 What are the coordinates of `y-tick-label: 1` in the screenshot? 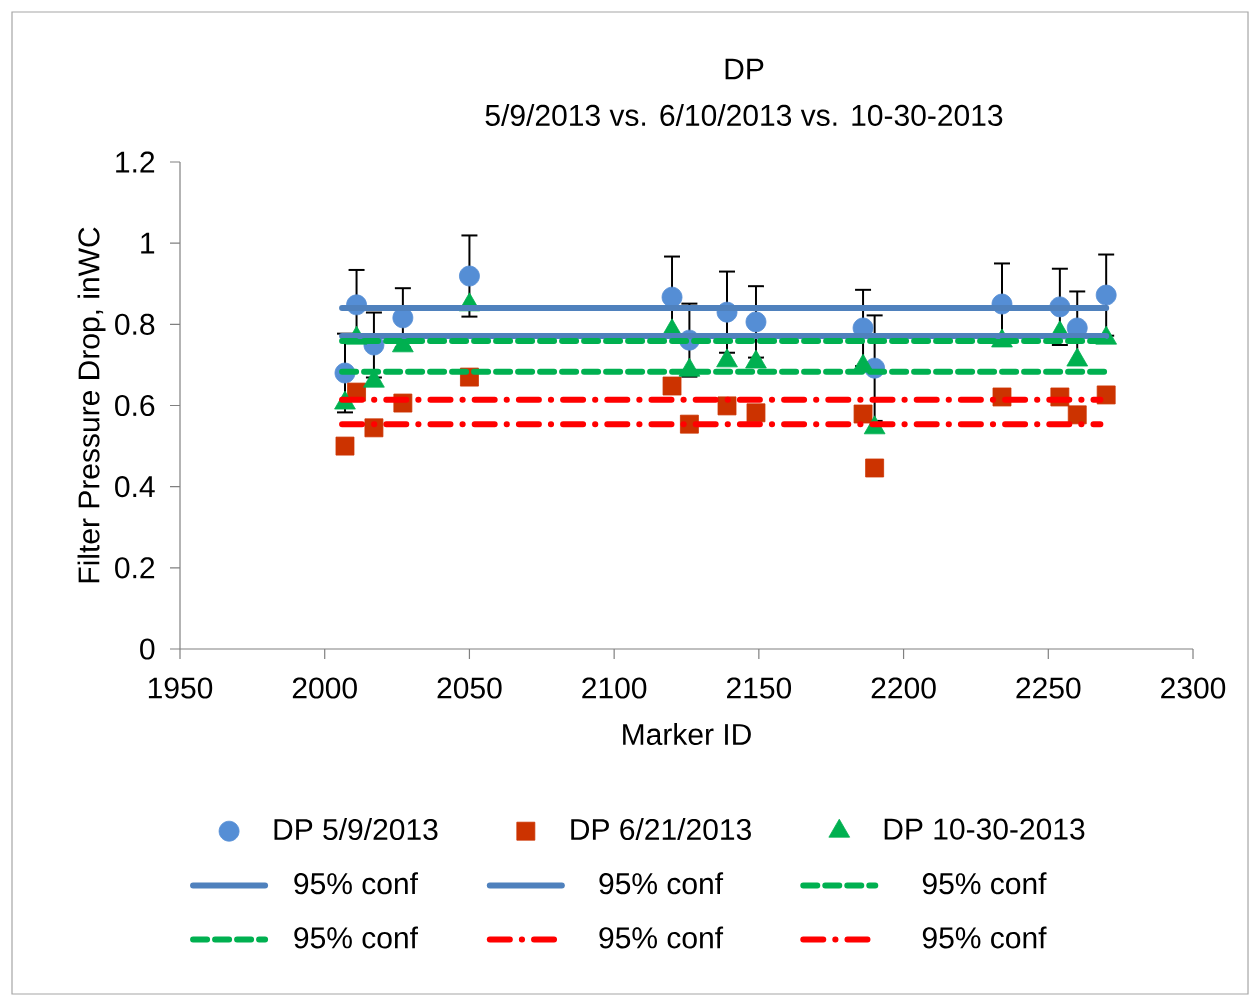 It's located at (148, 243).